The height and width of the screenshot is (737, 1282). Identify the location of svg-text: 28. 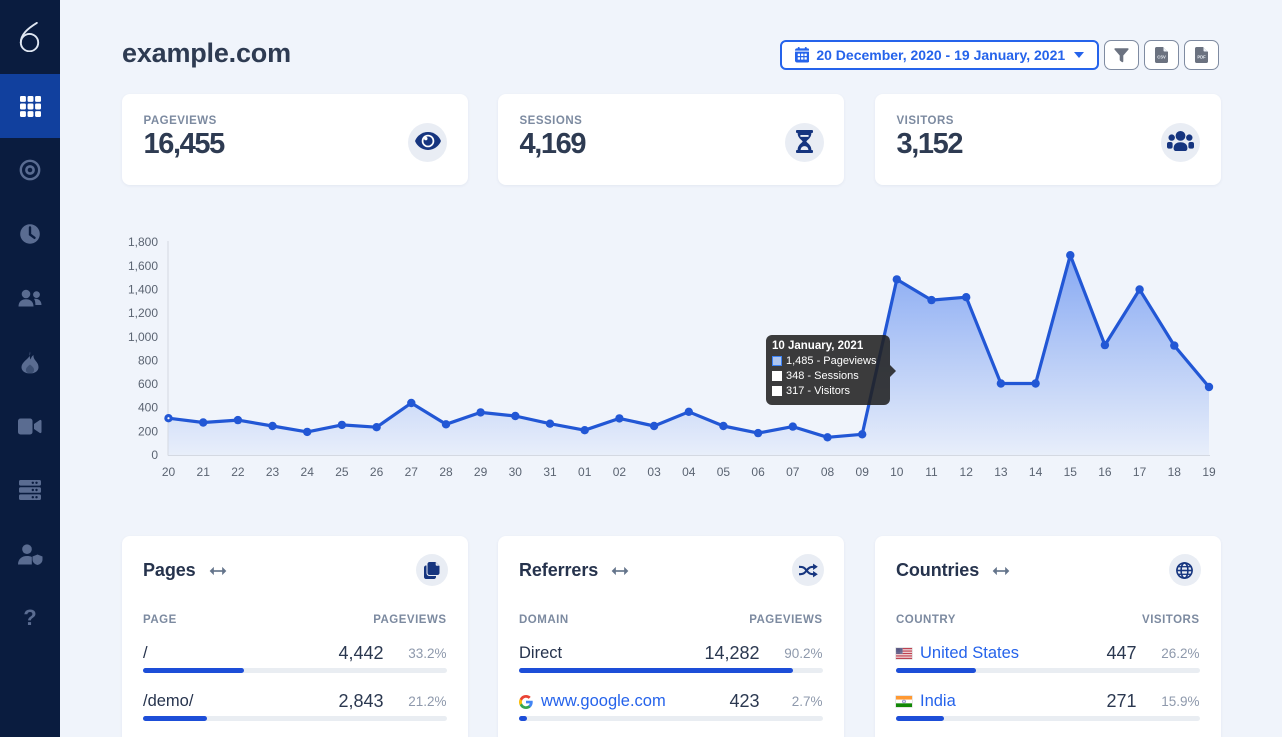
(446, 472).